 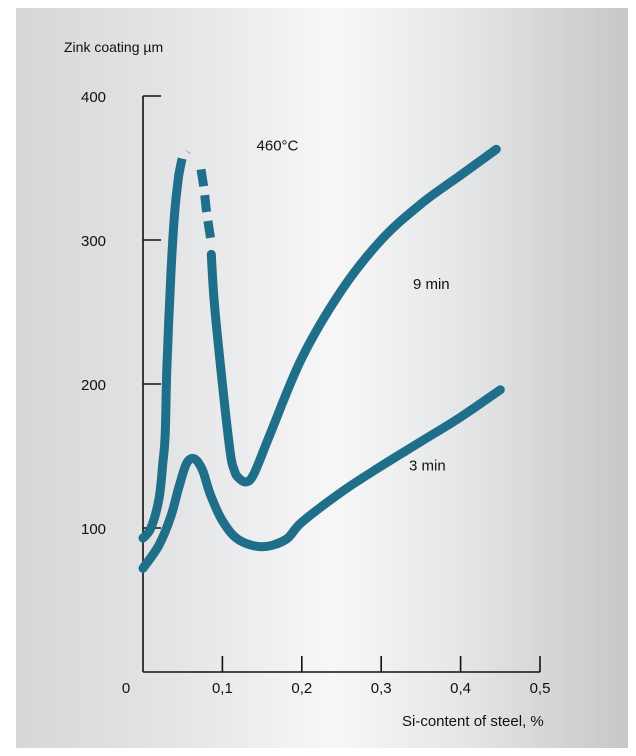 What do you see at coordinates (473, 721) in the screenshot?
I see `x-axis-title: Si-content of steel, %` at bounding box center [473, 721].